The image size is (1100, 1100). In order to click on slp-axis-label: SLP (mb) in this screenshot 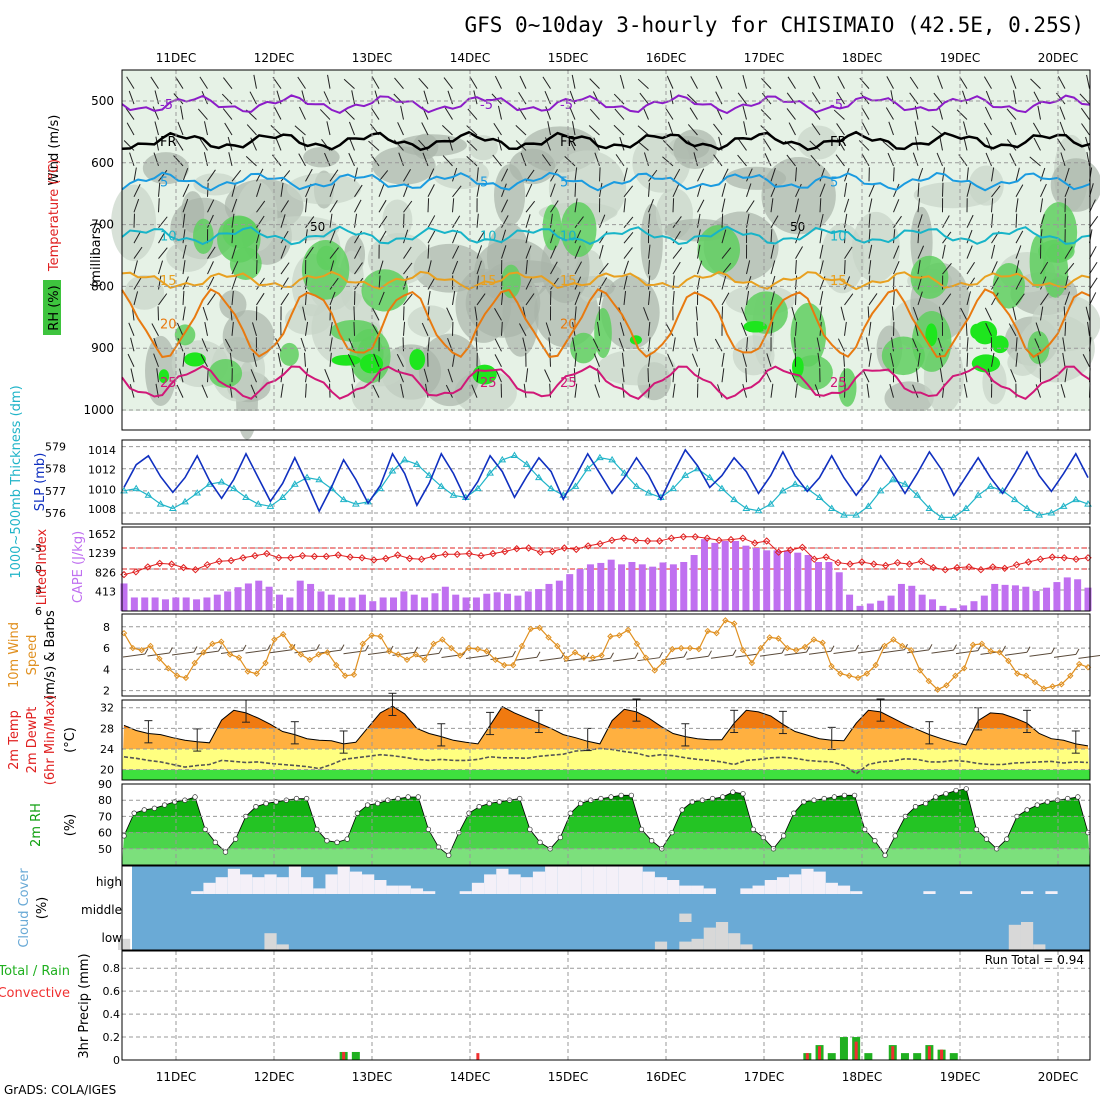, I will do `click(40, 482)`.